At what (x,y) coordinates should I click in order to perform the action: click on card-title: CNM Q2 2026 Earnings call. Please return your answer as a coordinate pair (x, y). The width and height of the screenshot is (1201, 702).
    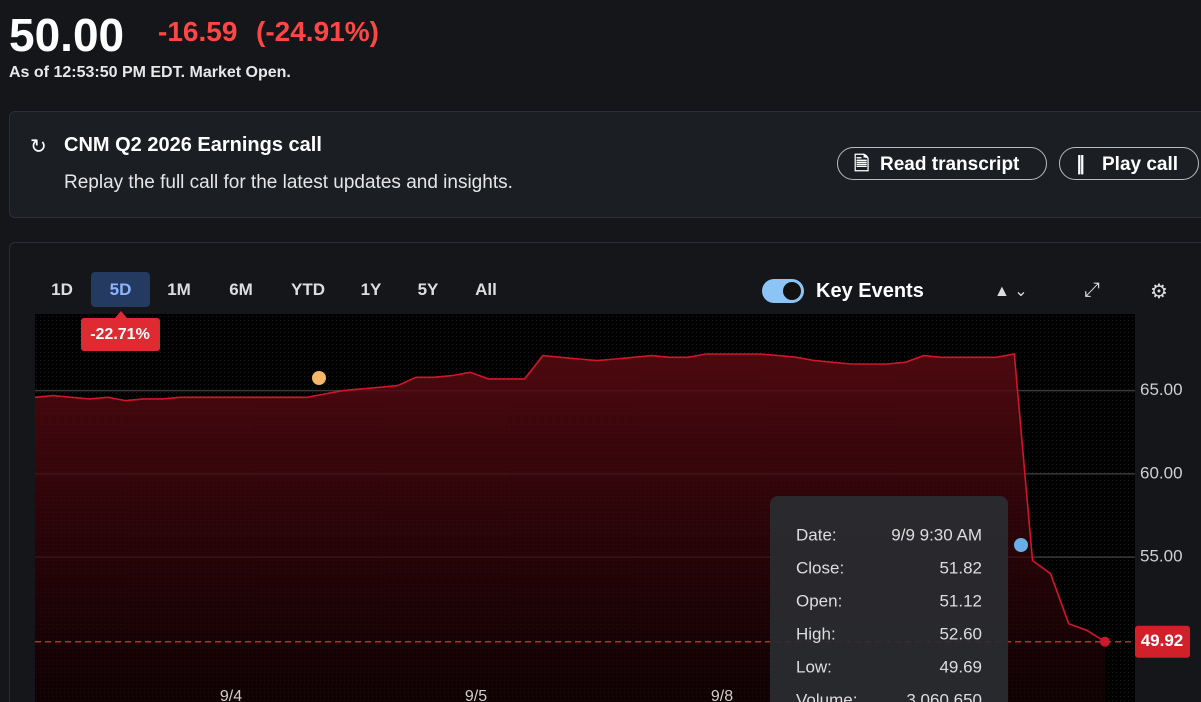
    Looking at the image, I should click on (193, 145).